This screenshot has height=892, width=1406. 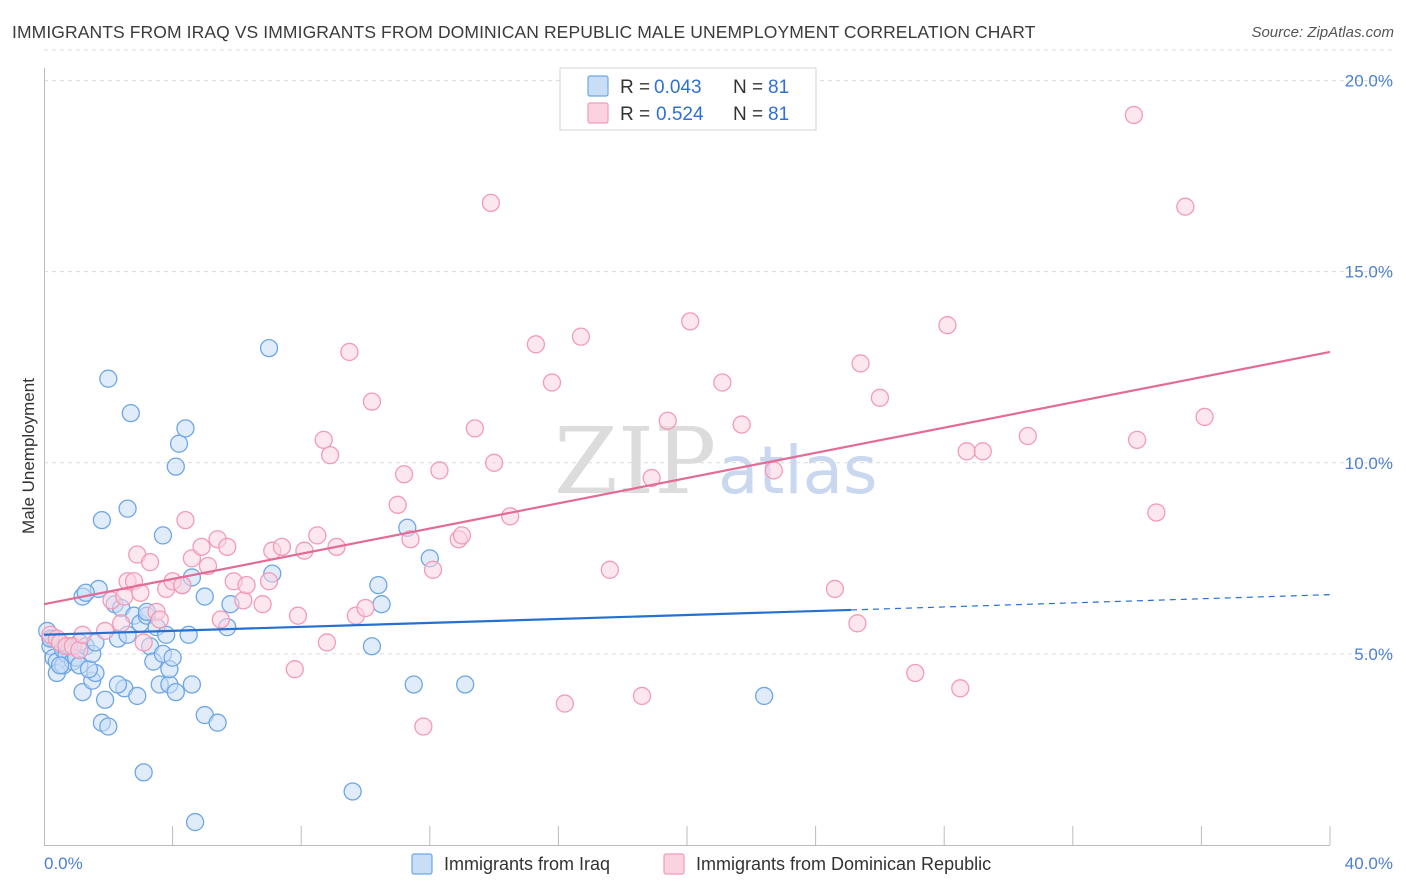 What do you see at coordinates (598, 113) in the screenshot?
I see `legend-swatch-dominican` at bounding box center [598, 113].